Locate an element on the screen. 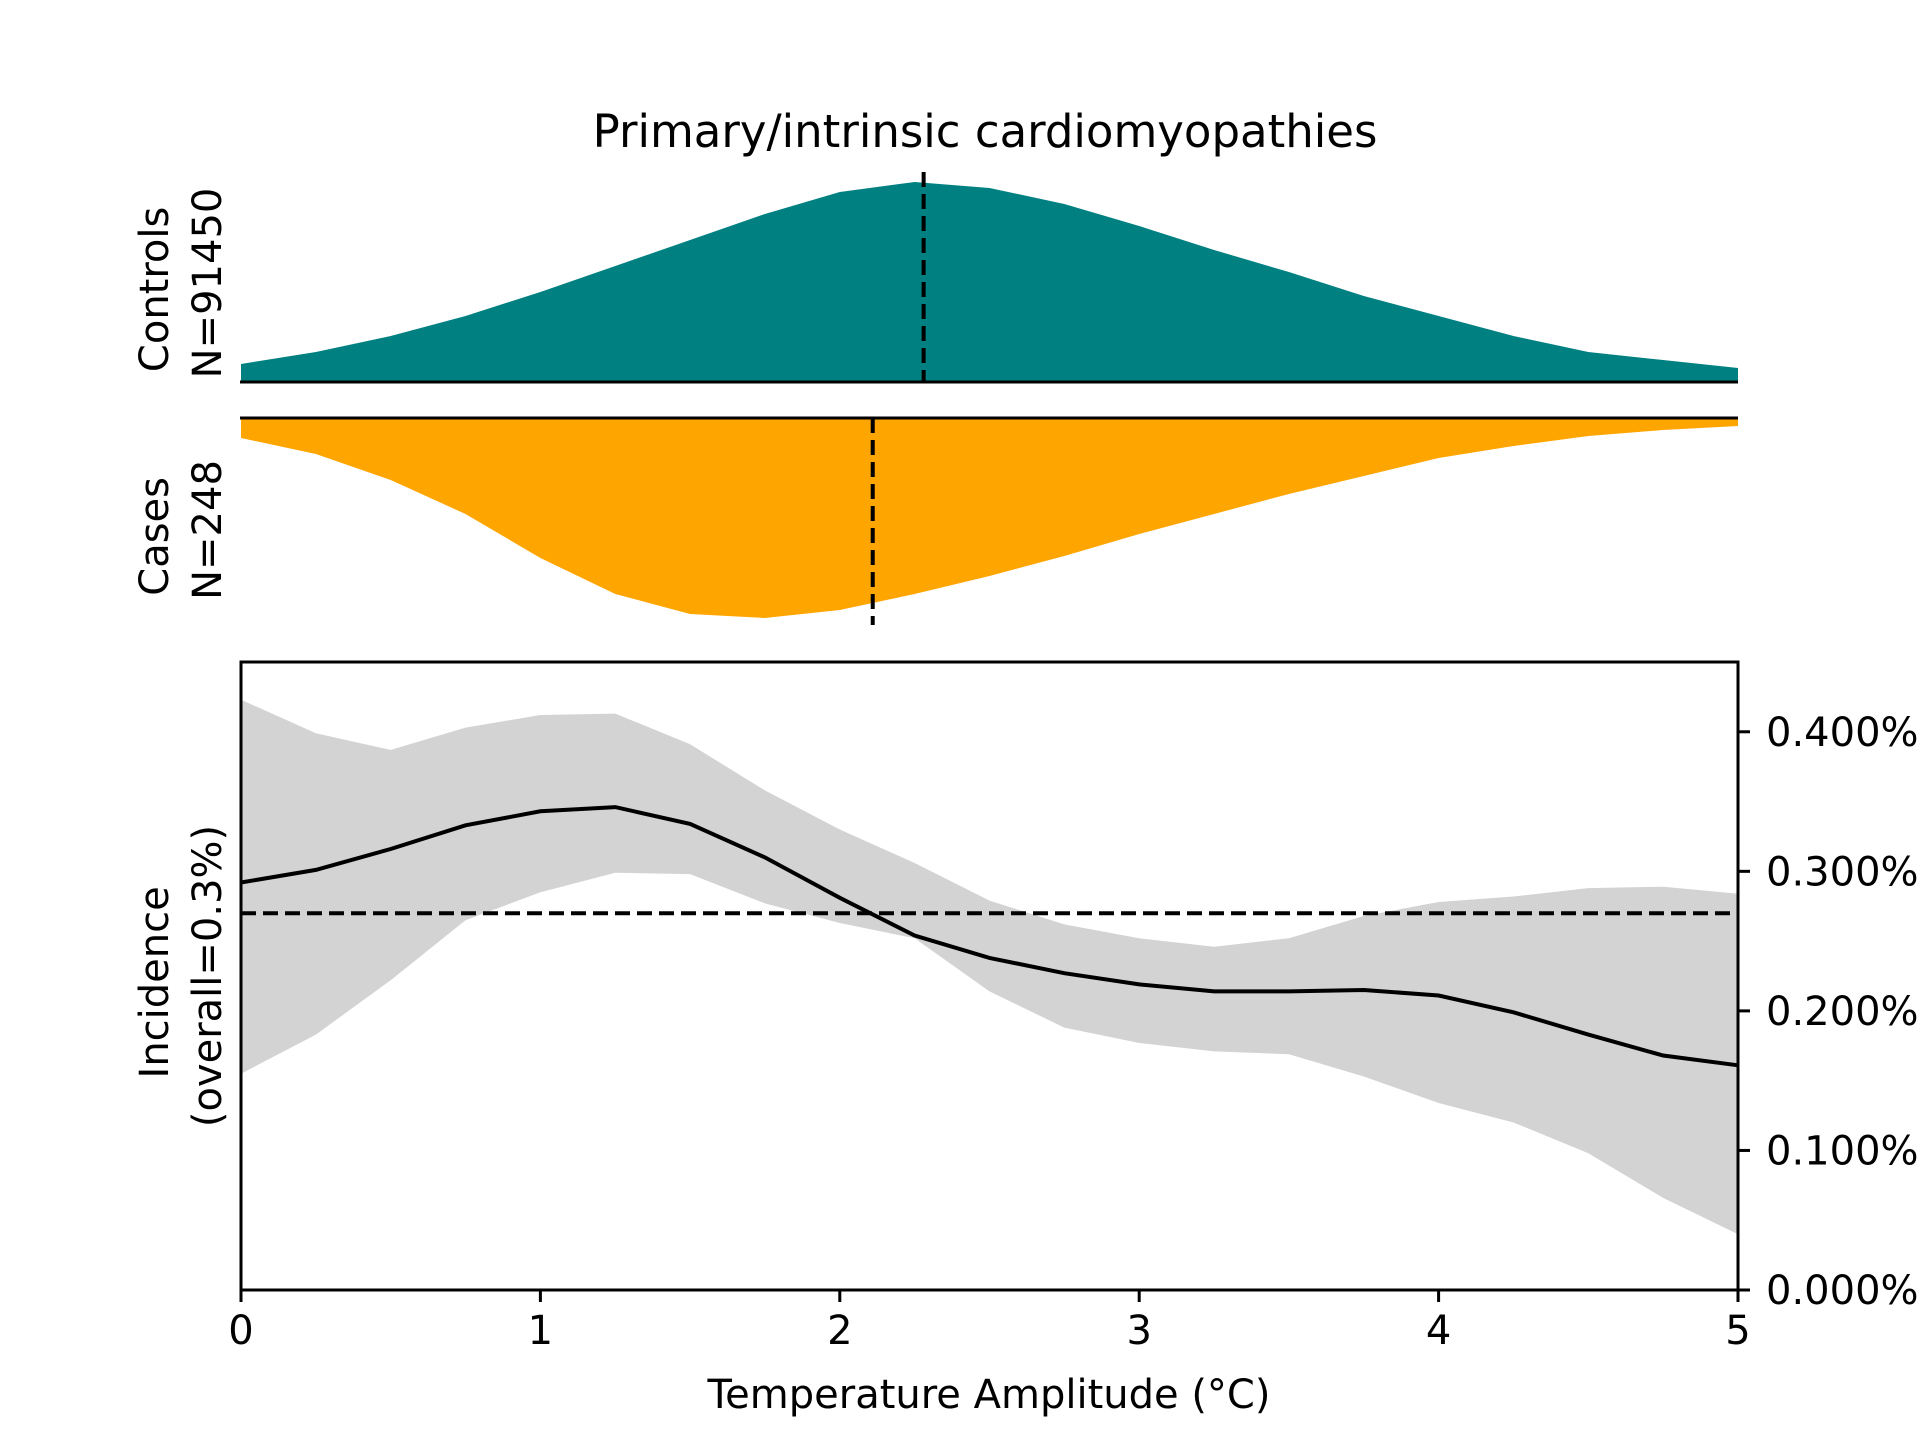 The width and height of the screenshot is (1920, 1440). x-axis-label: Temperature Amplitude (°C) is located at coordinates (989, 1395).